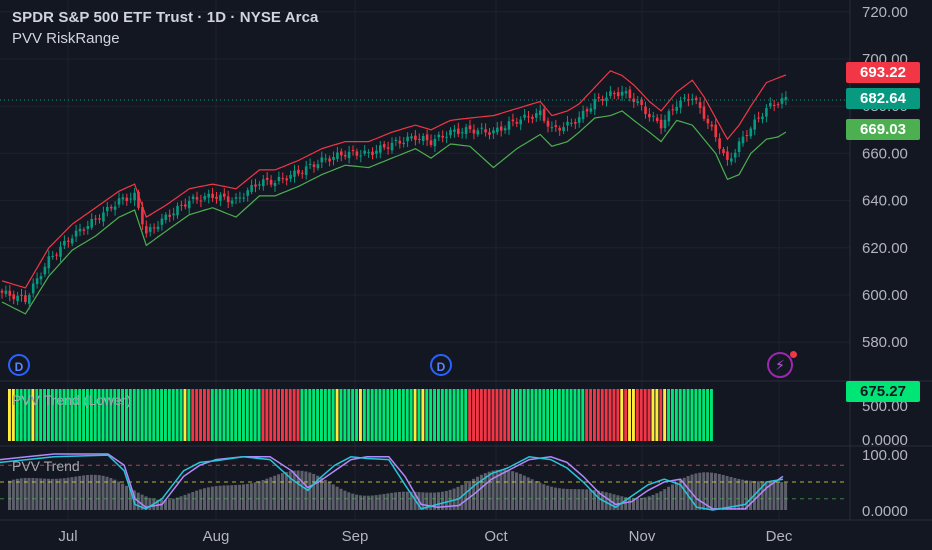 Image resolution: width=932 pixels, height=550 pixels. I want to click on bolt-icon: ⚡, so click(780, 365).